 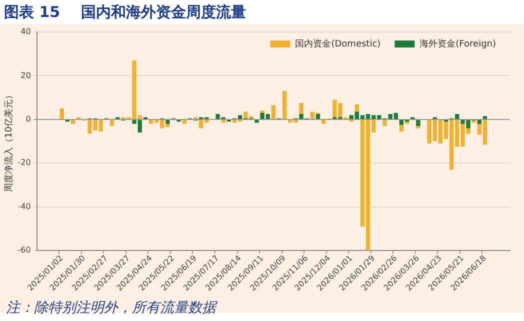 What do you see at coordinates (25, 31) in the screenshot?
I see `y-tick-label: 40` at bounding box center [25, 31].